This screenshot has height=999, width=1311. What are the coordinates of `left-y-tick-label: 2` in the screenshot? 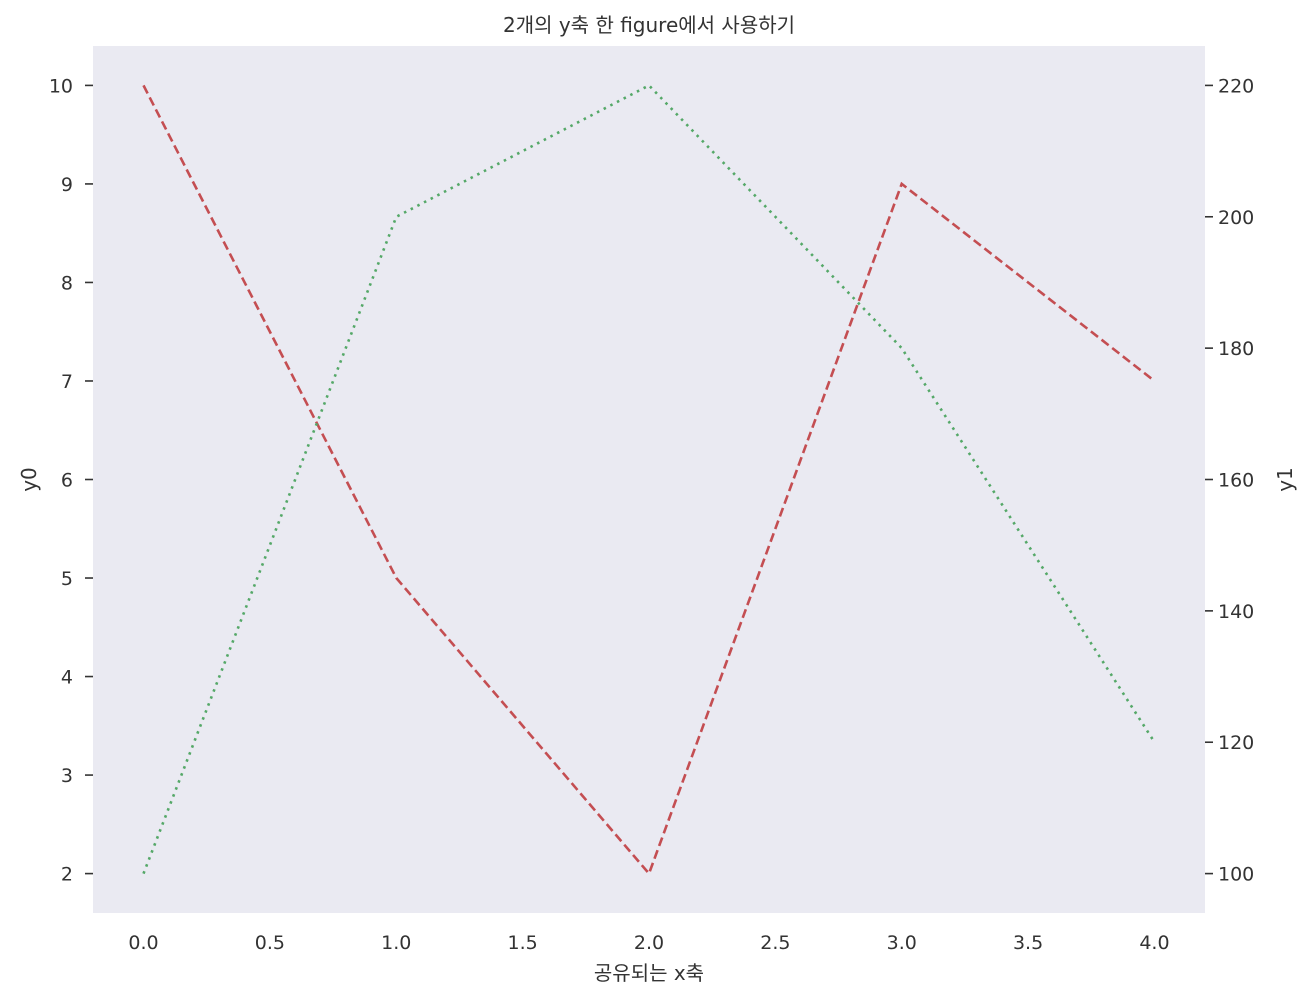 It's located at (67, 875).